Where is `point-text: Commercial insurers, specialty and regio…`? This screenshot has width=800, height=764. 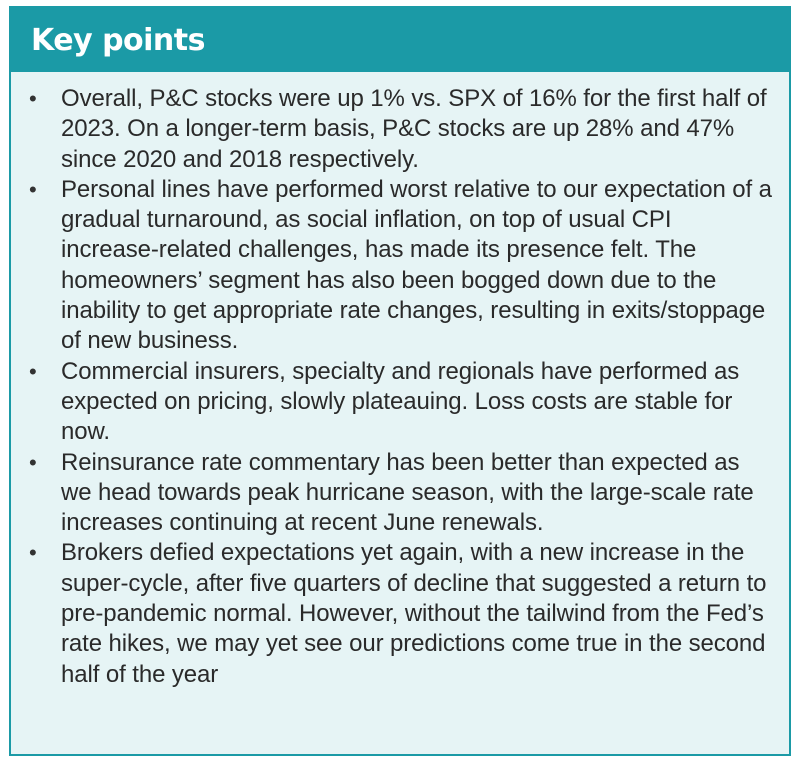
point-text: Commercial insurers, specialty and regio… is located at coordinates (400, 401).